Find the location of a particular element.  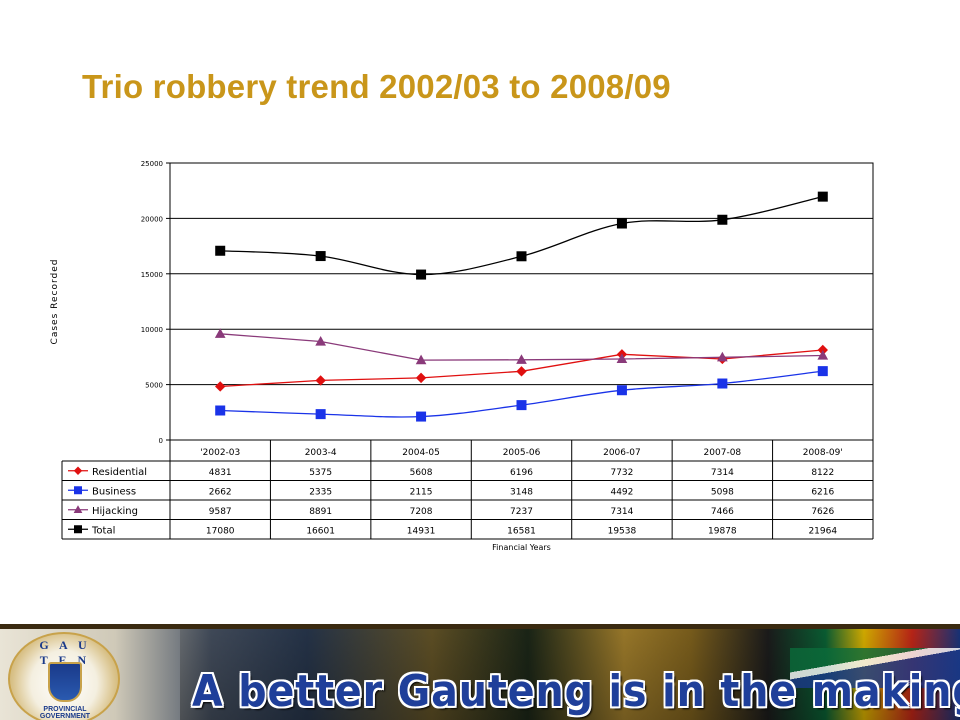

footer-tagline: A better Gauteng is in the making is located at coordinates (576, 691).